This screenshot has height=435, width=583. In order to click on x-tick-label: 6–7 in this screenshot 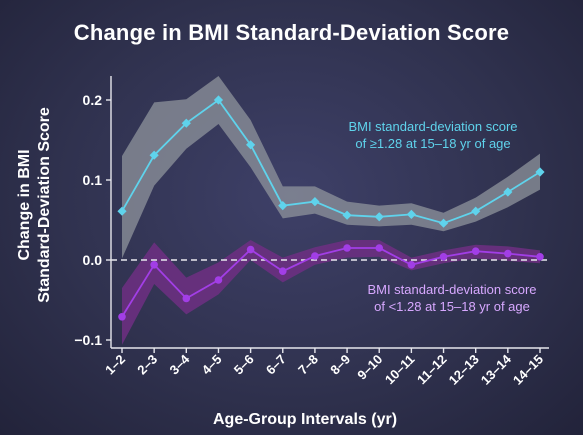, I will do `click(276, 365)`.